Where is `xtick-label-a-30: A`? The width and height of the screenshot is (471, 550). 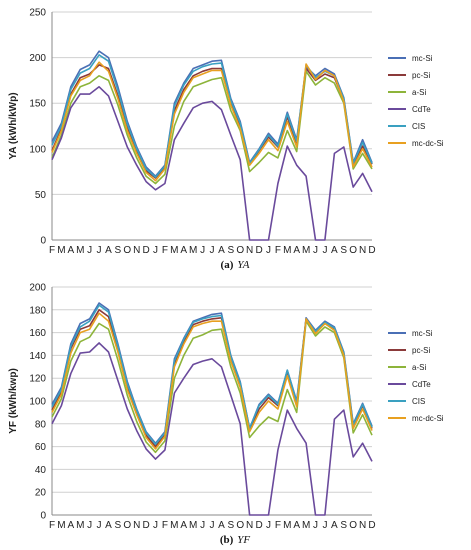 xtick-label-a-30: A is located at coordinates (334, 250).